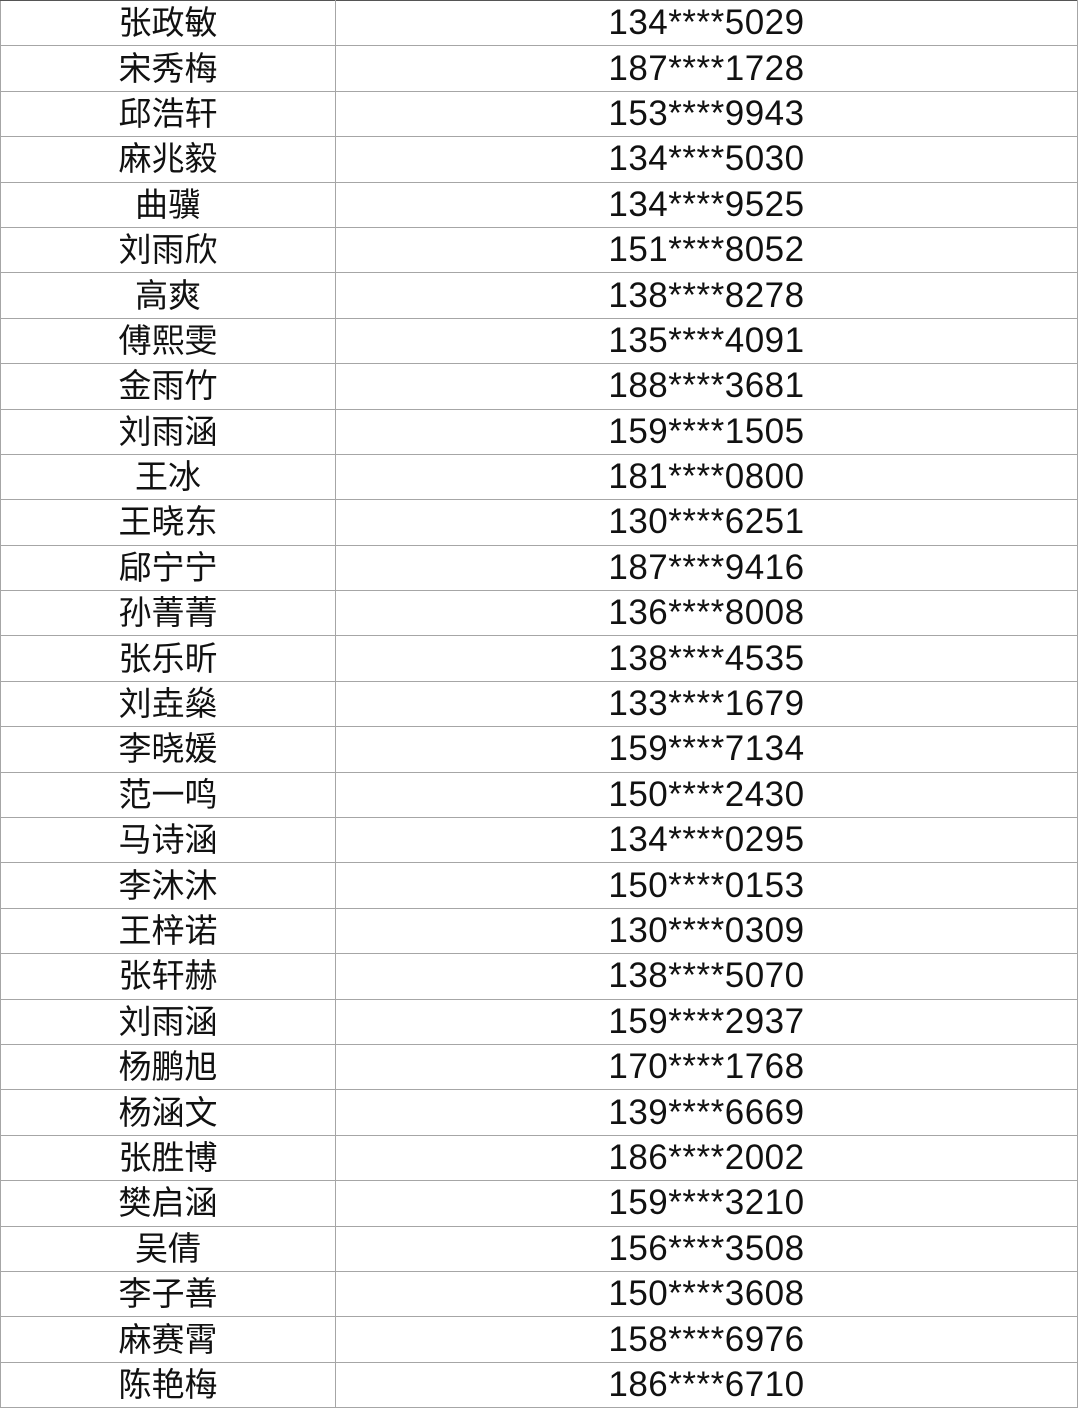 The width and height of the screenshot is (1080, 1408). I want to click on phone-cell: 156****3508, so click(706, 1248).